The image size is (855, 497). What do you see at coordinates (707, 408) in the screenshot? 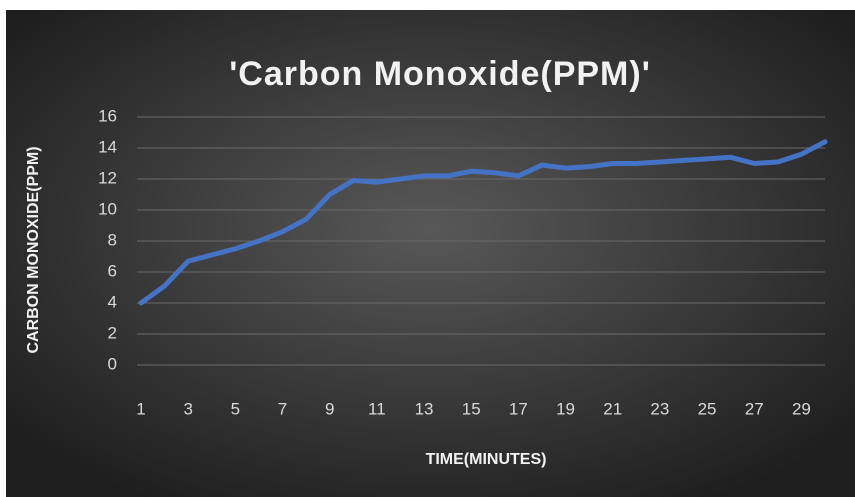
I see `x-tick-label: 25` at bounding box center [707, 408].